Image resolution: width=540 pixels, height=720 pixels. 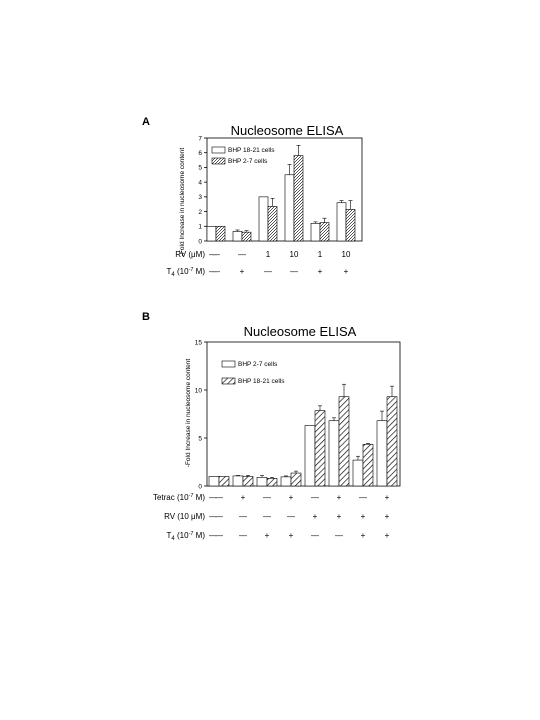 I want to click on panel-a-plot-area: 0 1 2 3 4 5 6 7, so click(x=280, y=190).